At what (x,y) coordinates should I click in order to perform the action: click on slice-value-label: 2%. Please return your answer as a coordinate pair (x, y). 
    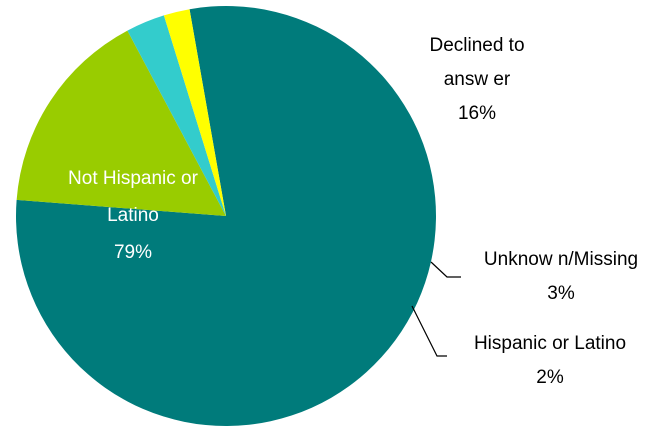
    Looking at the image, I should click on (550, 377).